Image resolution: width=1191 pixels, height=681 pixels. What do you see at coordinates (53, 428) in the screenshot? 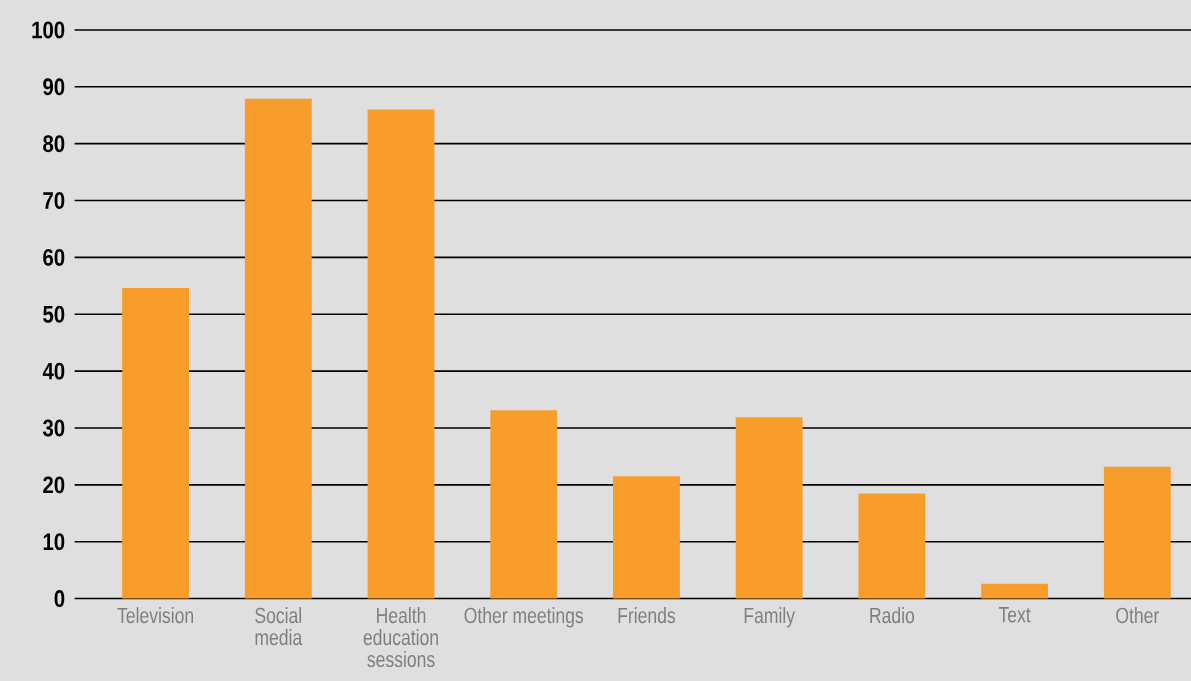
I see `y-tick-label: 30` at bounding box center [53, 428].